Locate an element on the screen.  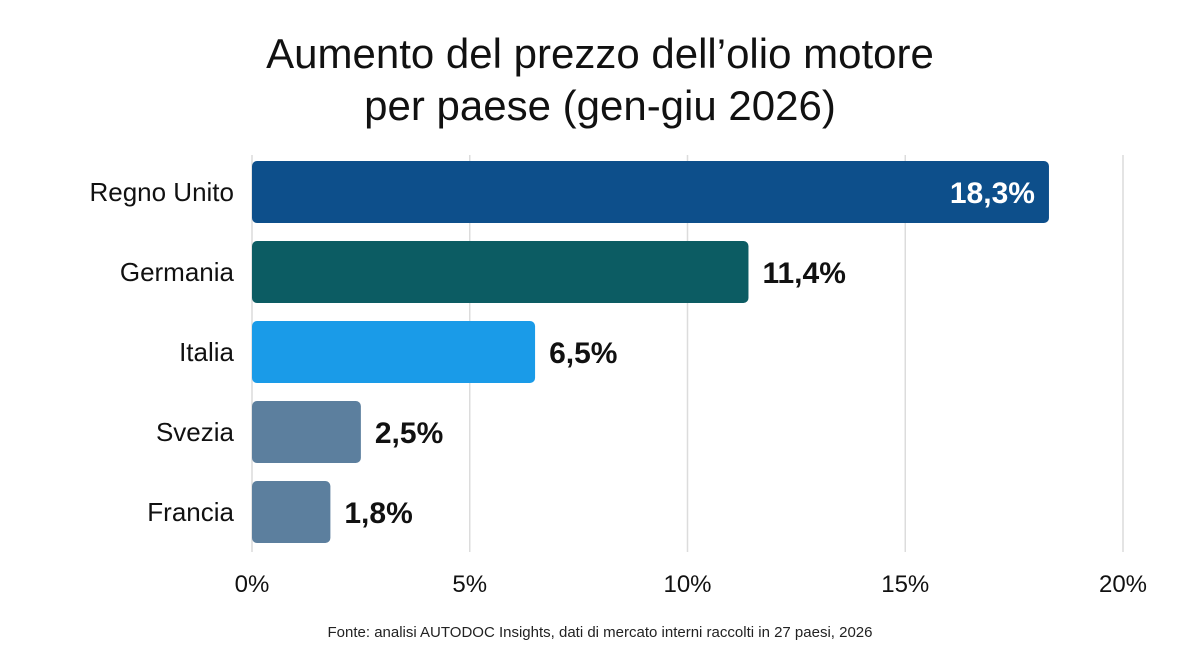
x-tick-label-4: 20% is located at coordinates (1123, 584).